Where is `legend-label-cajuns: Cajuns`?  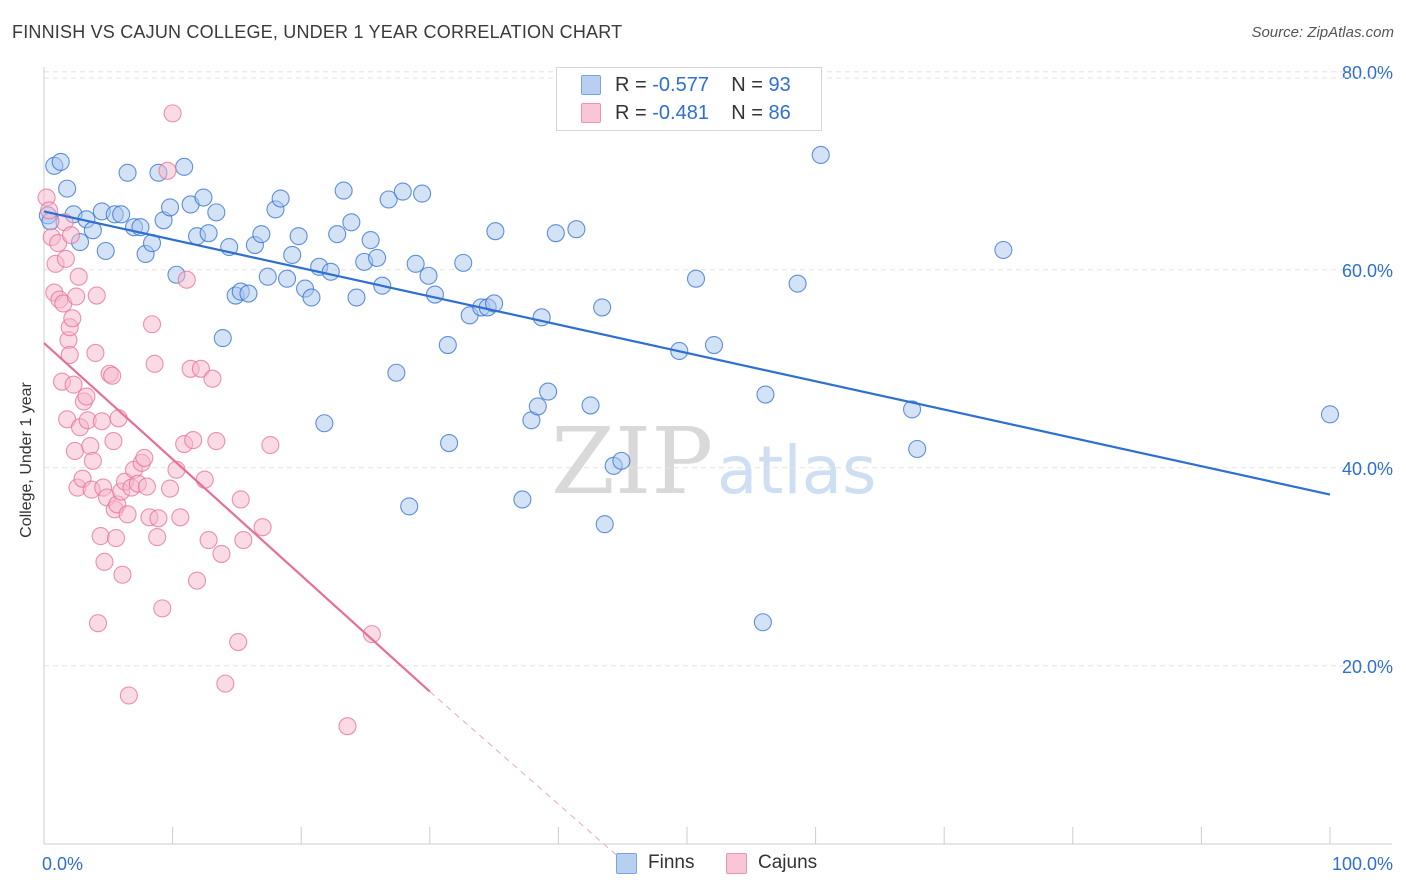
legend-label-cajuns: Cajuns is located at coordinates (788, 862).